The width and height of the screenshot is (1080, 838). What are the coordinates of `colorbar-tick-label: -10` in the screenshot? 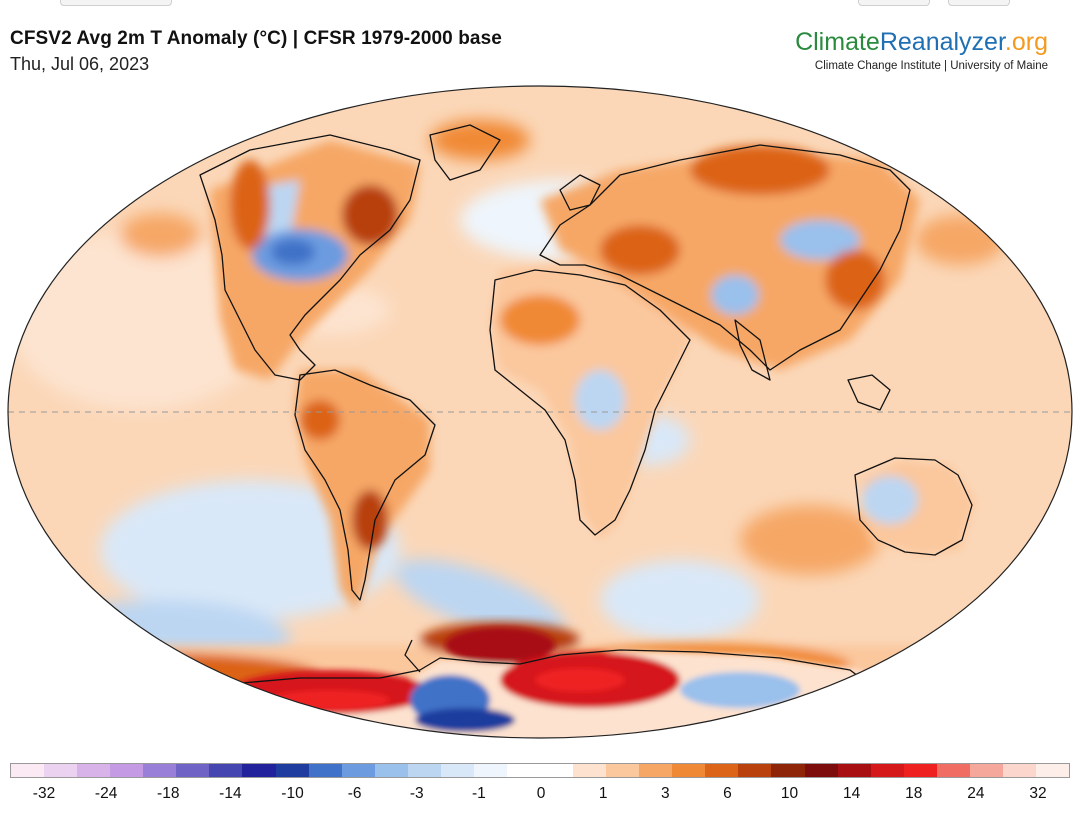 It's located at (292, 793).